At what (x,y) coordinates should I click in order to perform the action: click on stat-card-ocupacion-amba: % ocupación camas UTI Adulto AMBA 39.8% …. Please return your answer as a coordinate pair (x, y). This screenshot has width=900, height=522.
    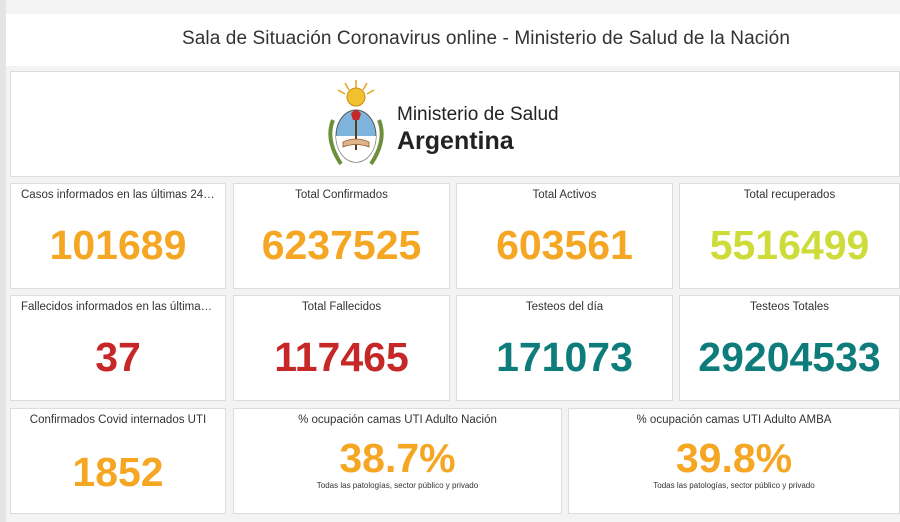
    Looking at the image, I should click on (734, 461).